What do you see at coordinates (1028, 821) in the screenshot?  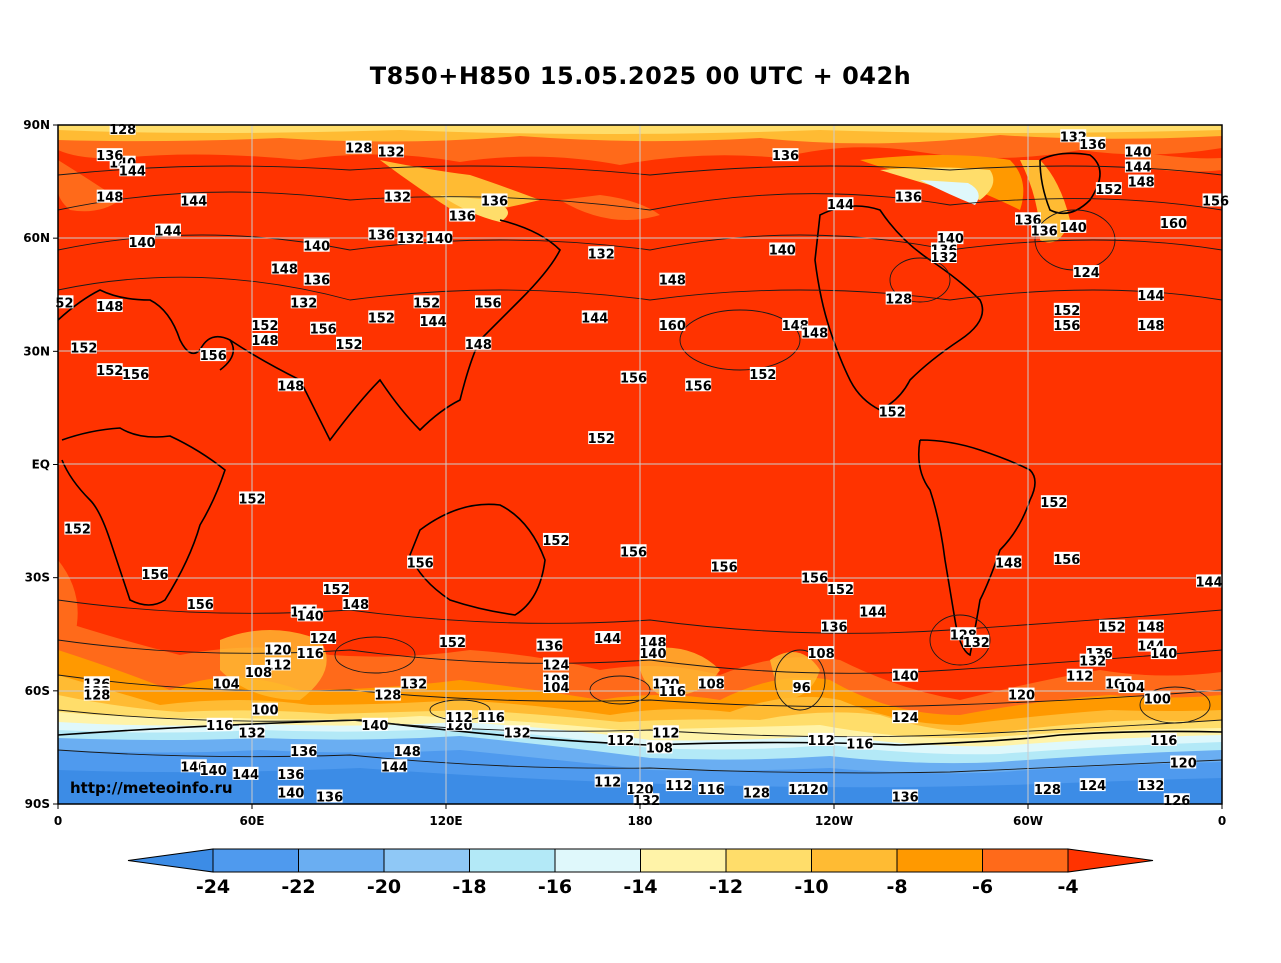 I see `lon-tick-label: 60W` at bounding box center [1028, 821].